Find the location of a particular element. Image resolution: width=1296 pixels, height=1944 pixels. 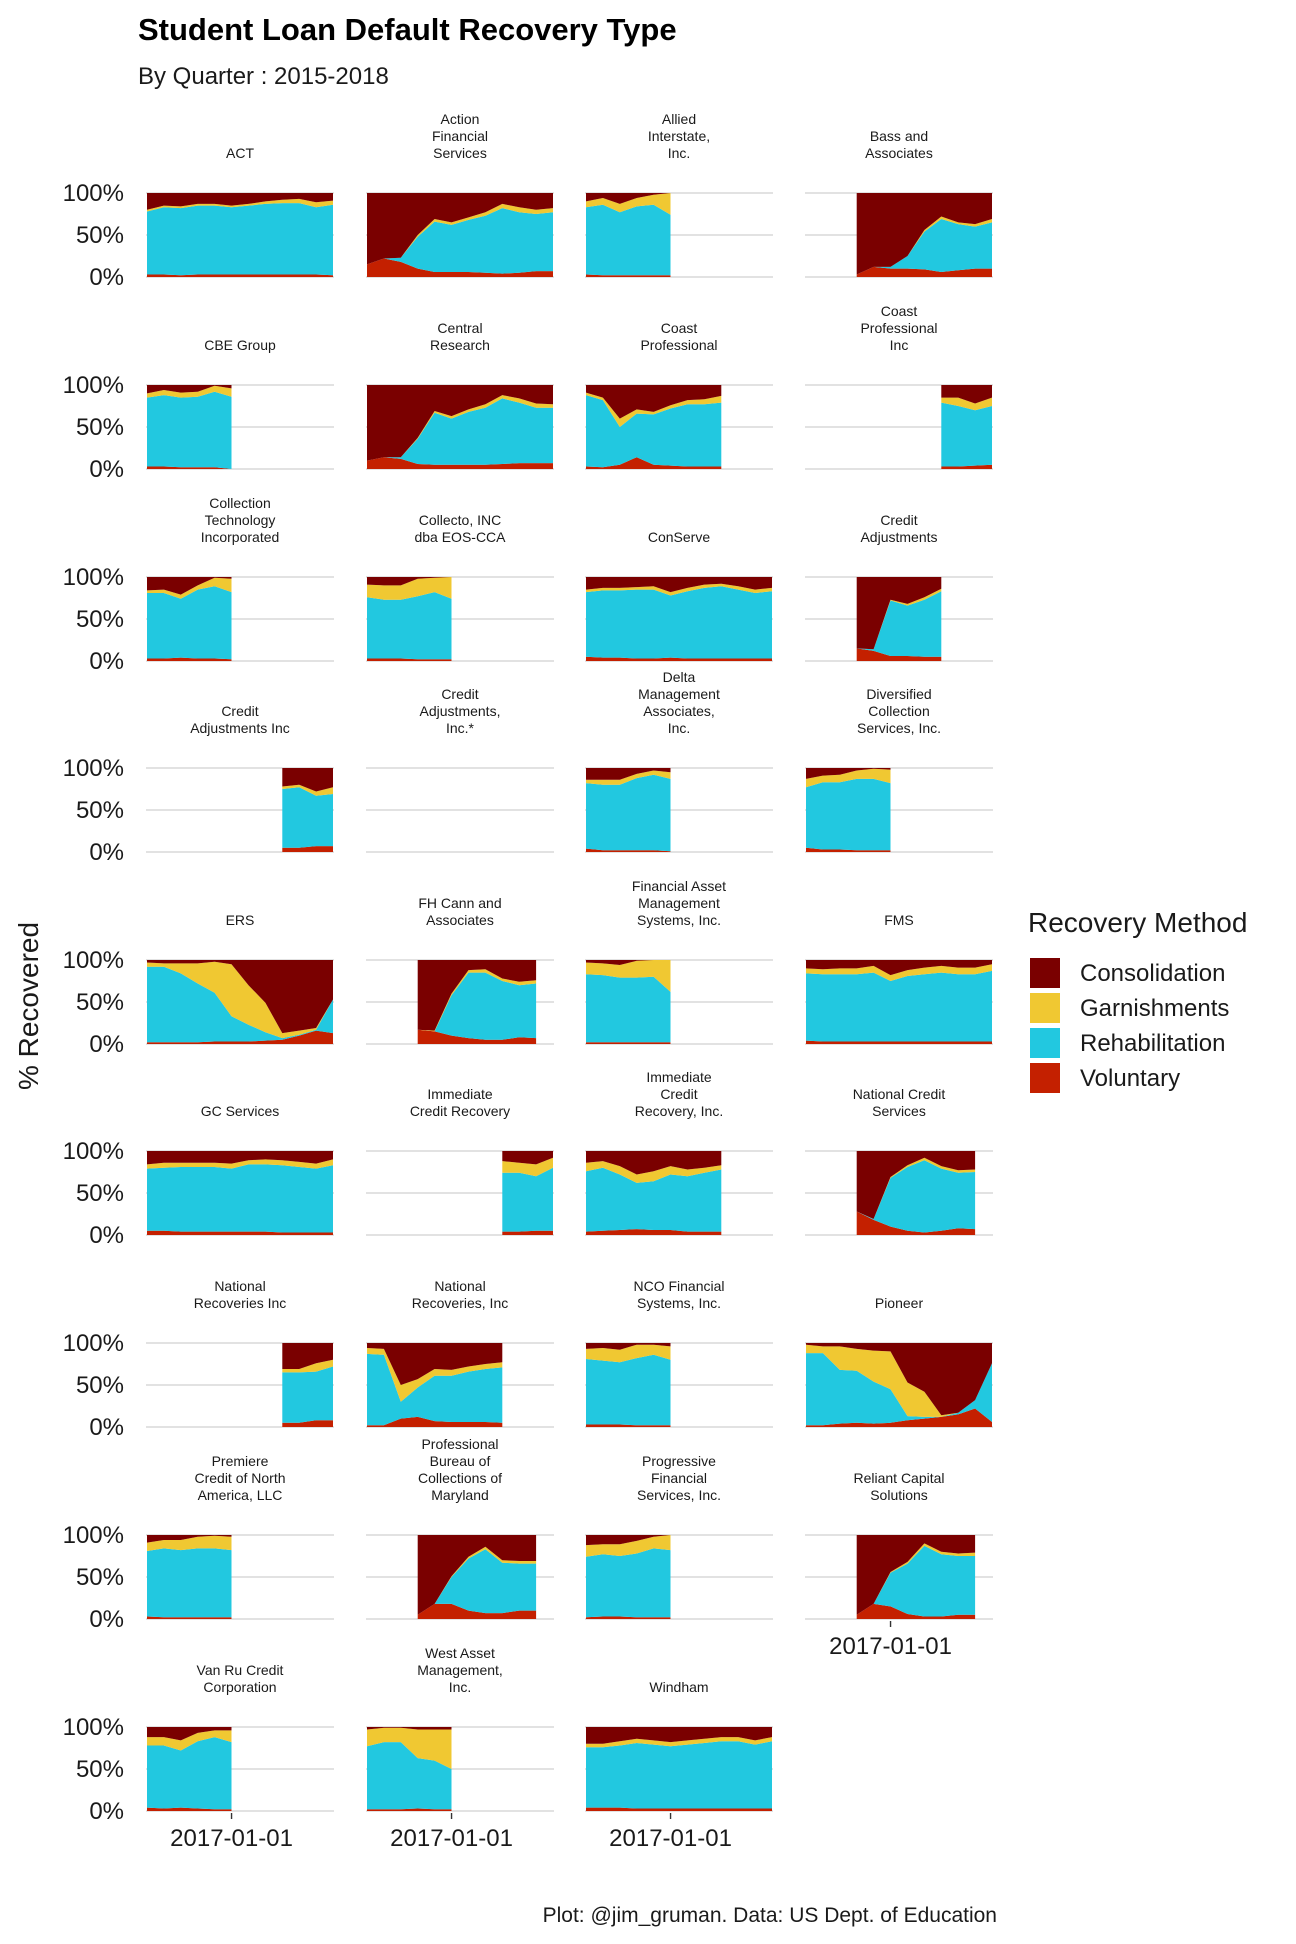

facet-label: Delta Management Associates, Inc. is located at coordinates (679, 702).